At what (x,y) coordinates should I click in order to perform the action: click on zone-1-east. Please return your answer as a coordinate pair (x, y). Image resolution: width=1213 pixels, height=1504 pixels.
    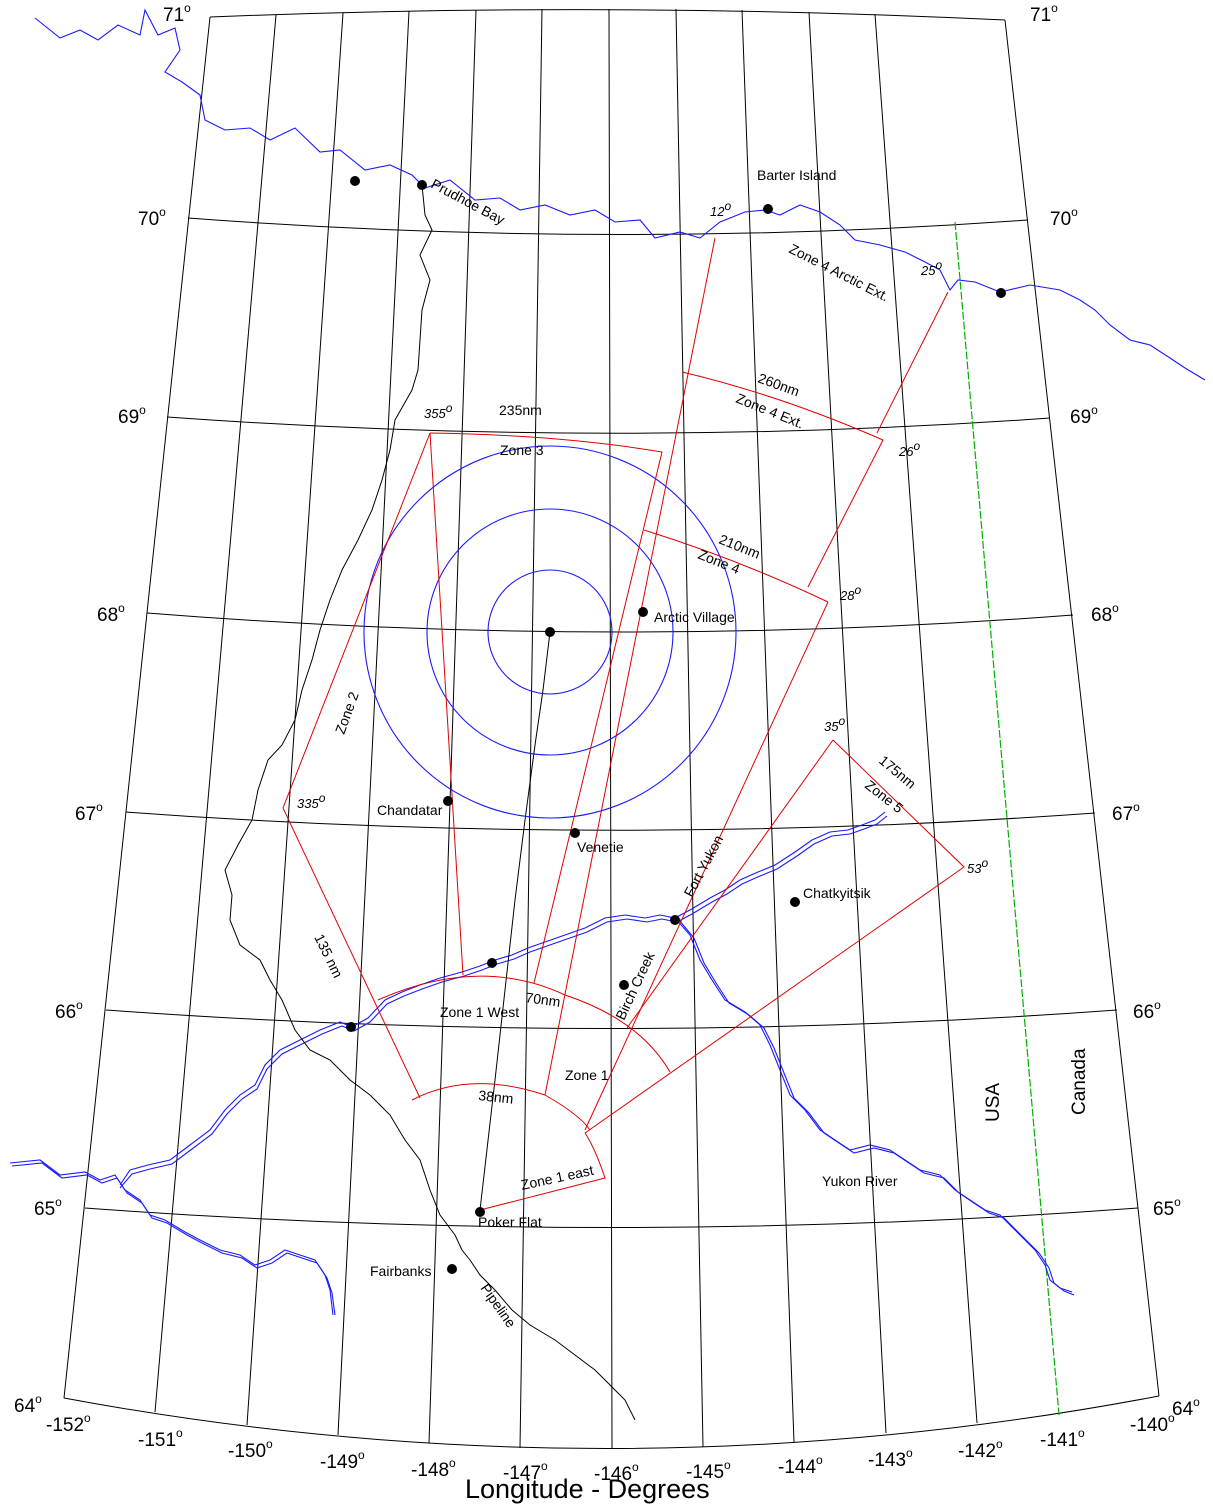
    Looking at the image, I should click on (542, 1171).